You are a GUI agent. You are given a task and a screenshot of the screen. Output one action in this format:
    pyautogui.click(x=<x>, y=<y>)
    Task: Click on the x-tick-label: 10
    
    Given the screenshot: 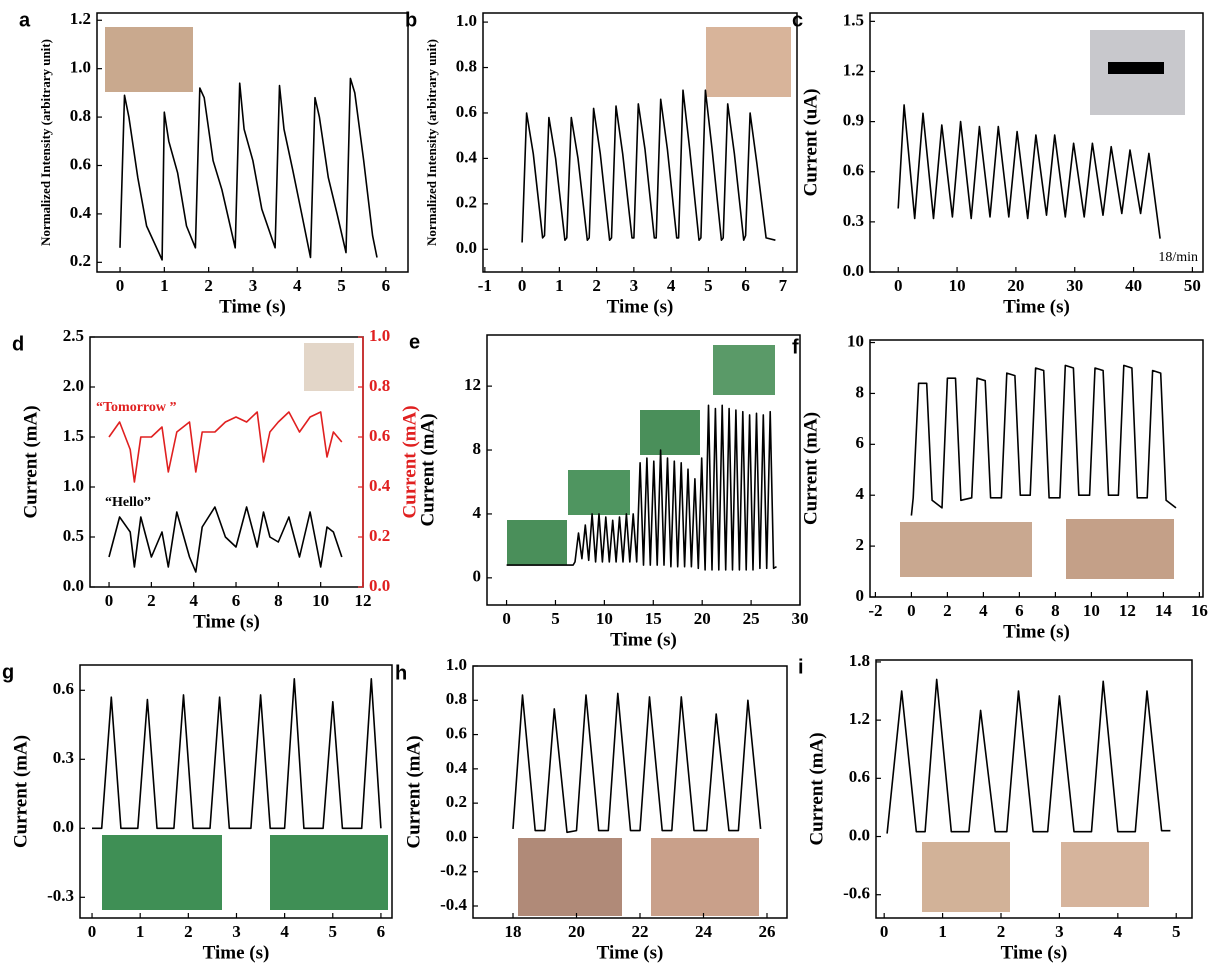 What is the action you would take?
    pyautogui.click(x=604, y=618)
    